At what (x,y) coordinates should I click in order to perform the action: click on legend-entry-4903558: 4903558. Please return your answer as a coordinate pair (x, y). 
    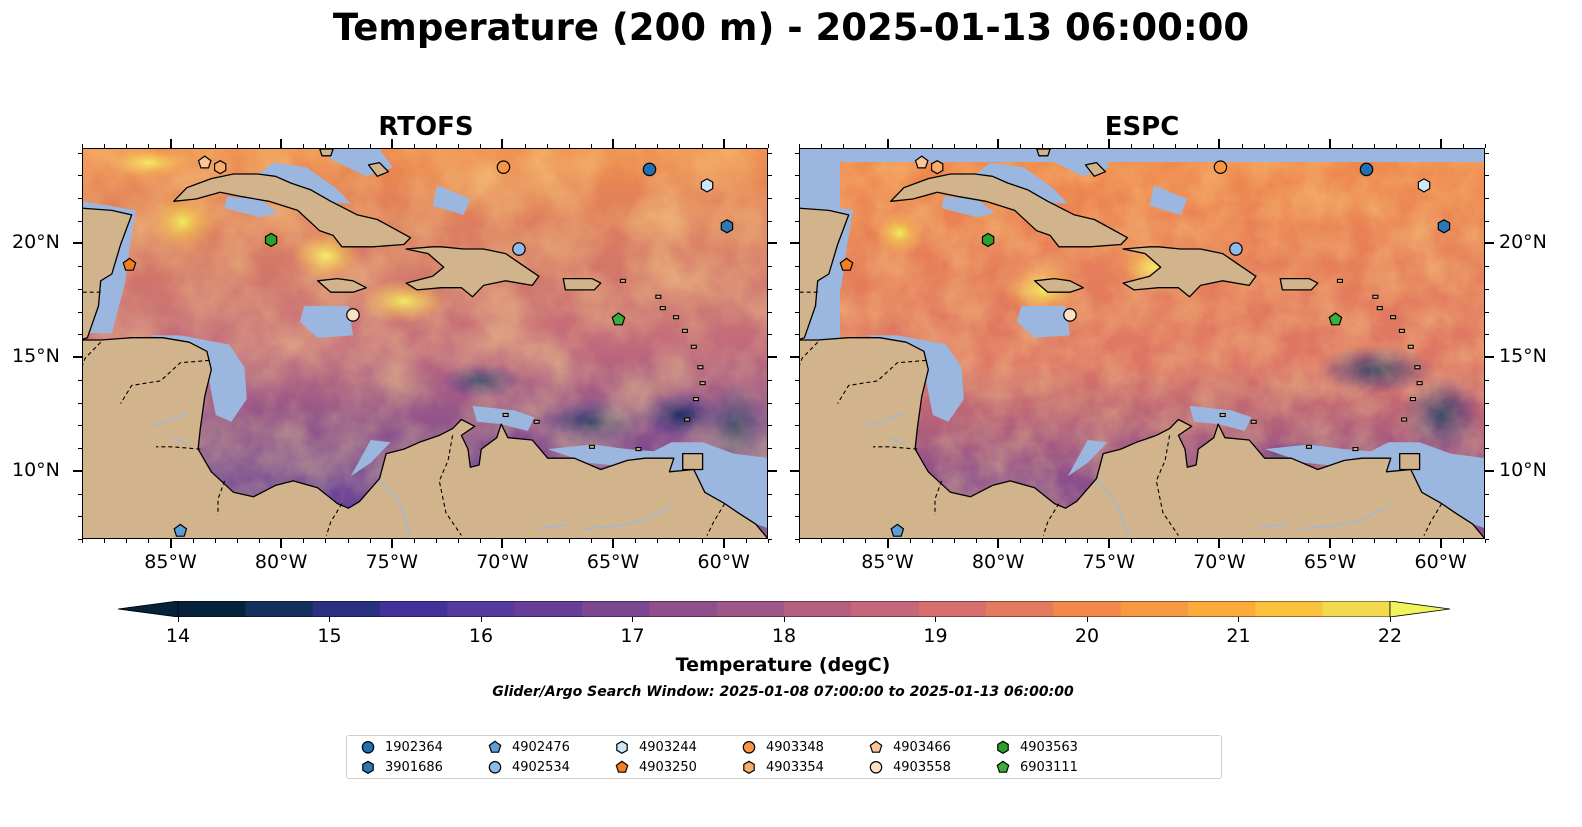
    Looking at the image, I should click on (910, 767).